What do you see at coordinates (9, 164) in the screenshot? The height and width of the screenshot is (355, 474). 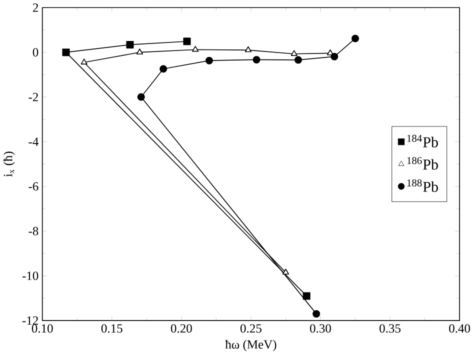 I see `y-axis-title: i$_{x}$ (ħ)` at bounding box center [9, 164].